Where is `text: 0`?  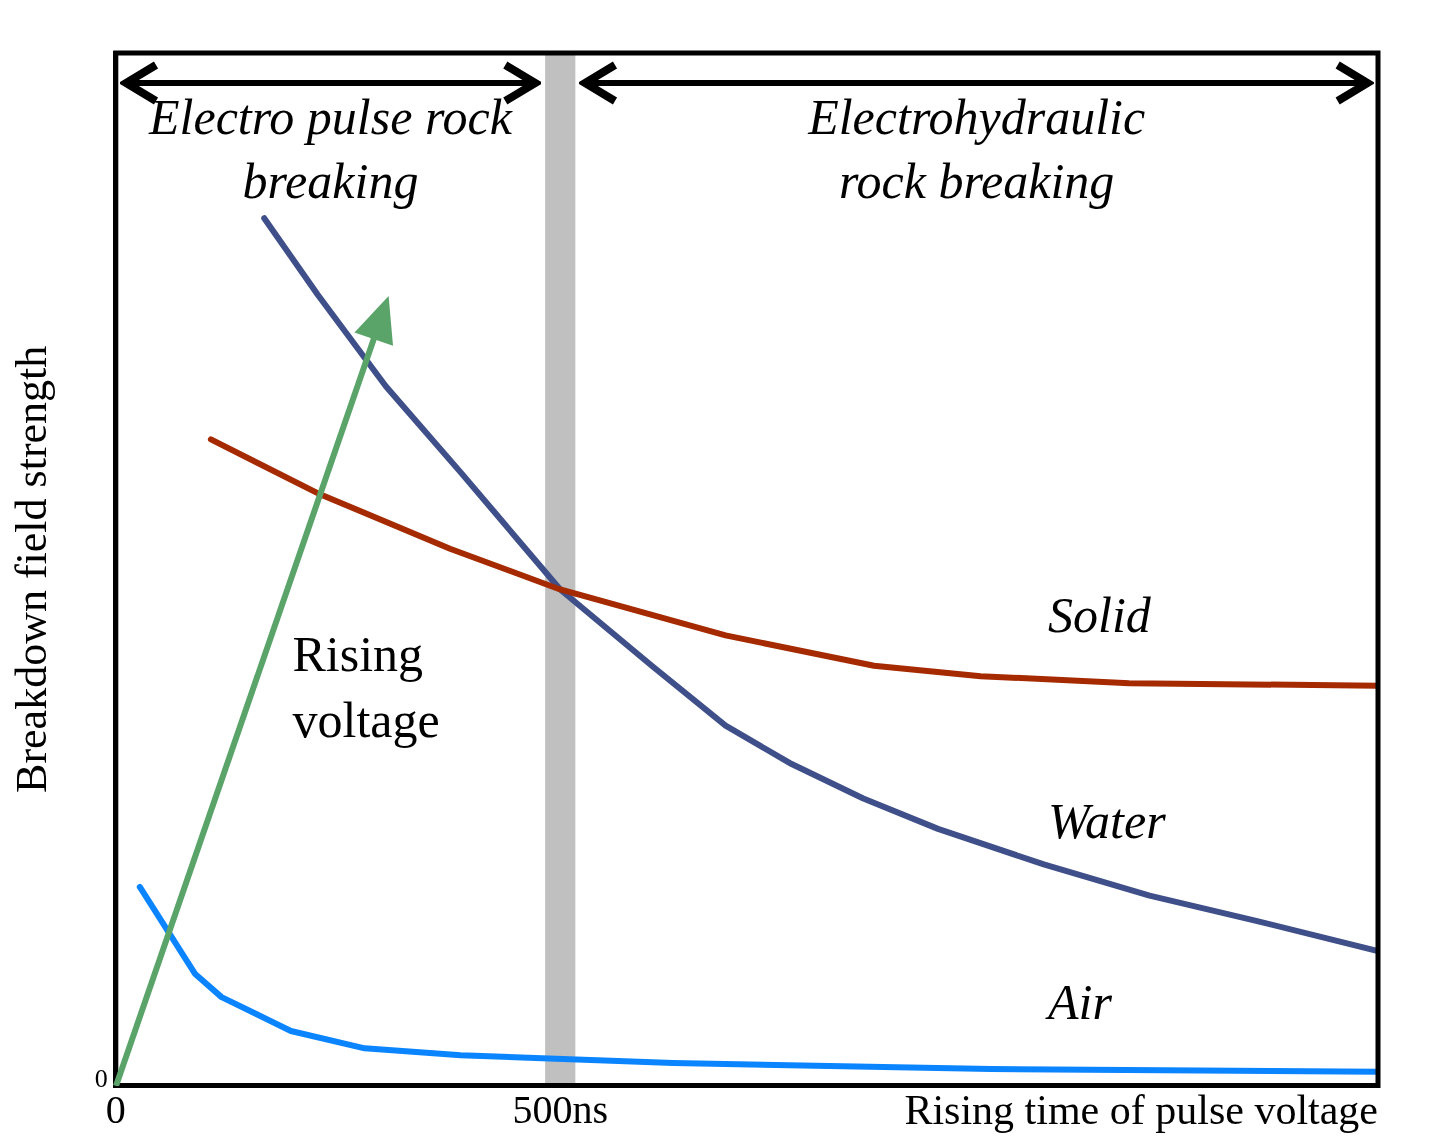 text: 0 is located at coordinates (101, 1078).